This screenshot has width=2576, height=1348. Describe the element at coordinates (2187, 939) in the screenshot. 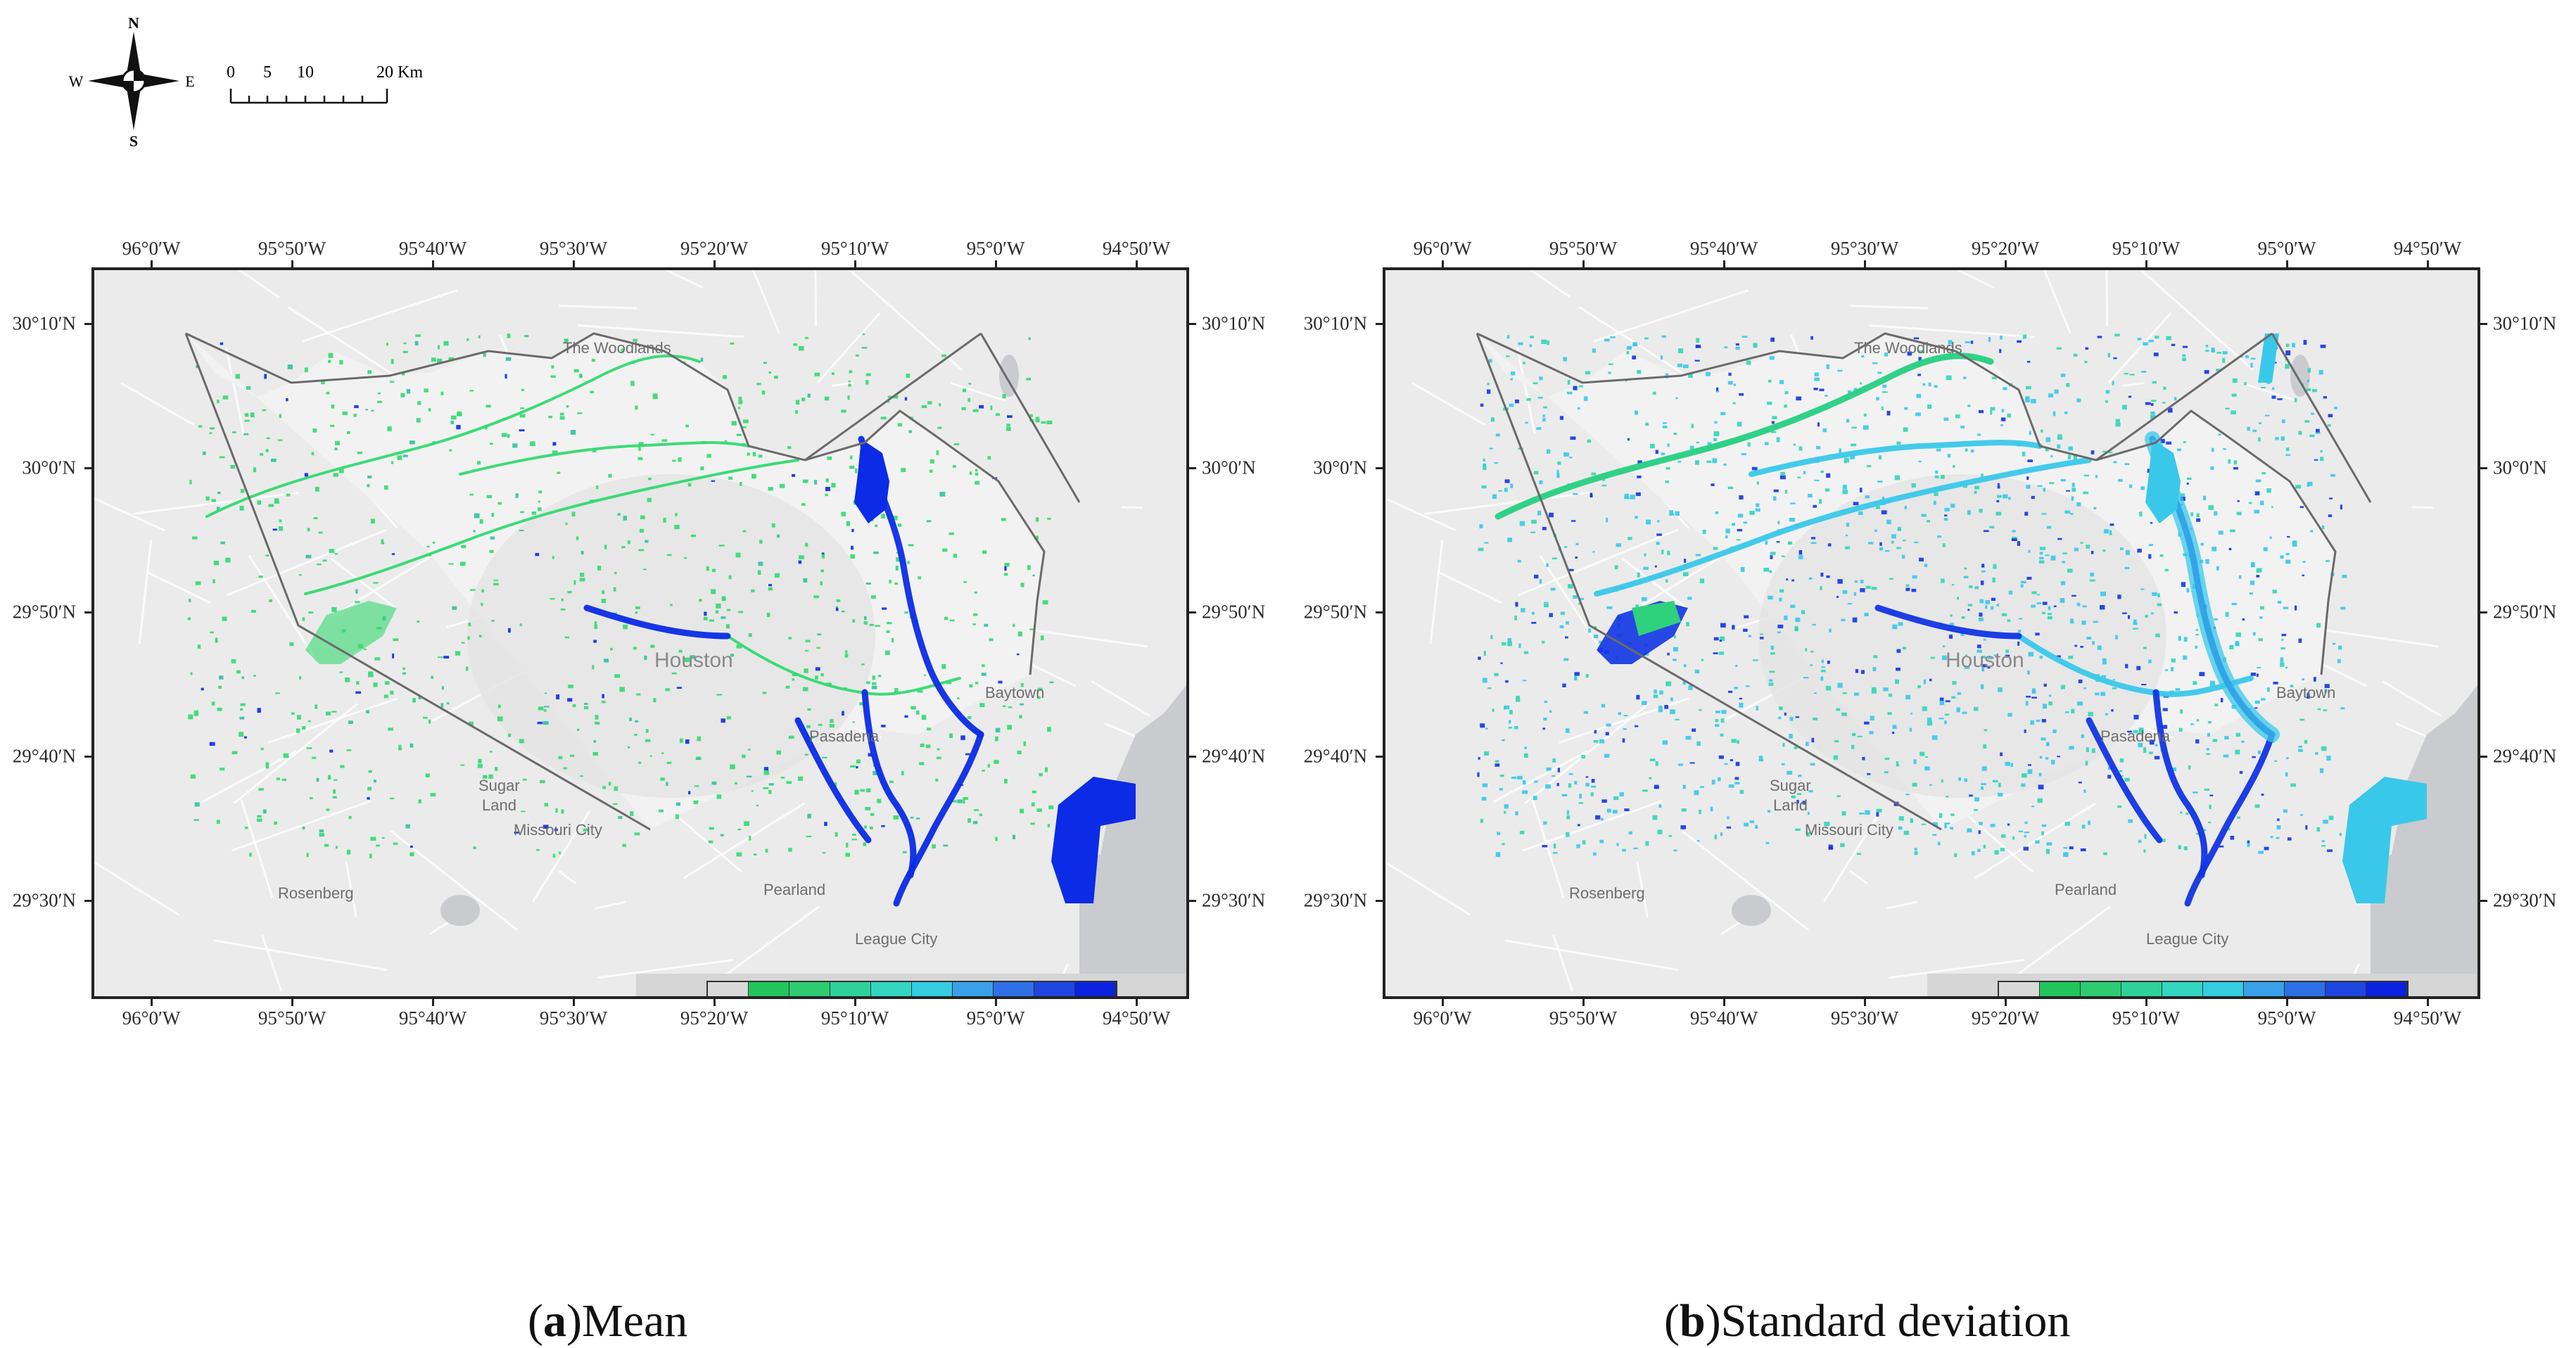

I see `place-label-league: League City` at that location.